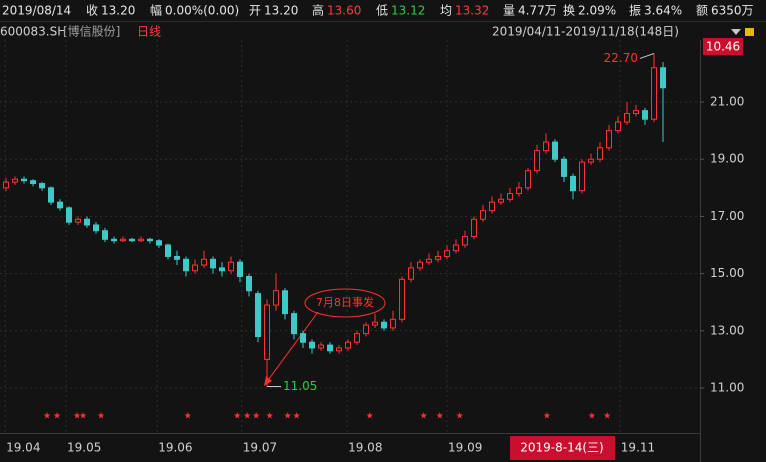 This screenshot has height=462, width=766. What do you see at coordinates (621, 58) in the screenshot?
I see `high-label: 22.70` at bounding box center [621, 58].